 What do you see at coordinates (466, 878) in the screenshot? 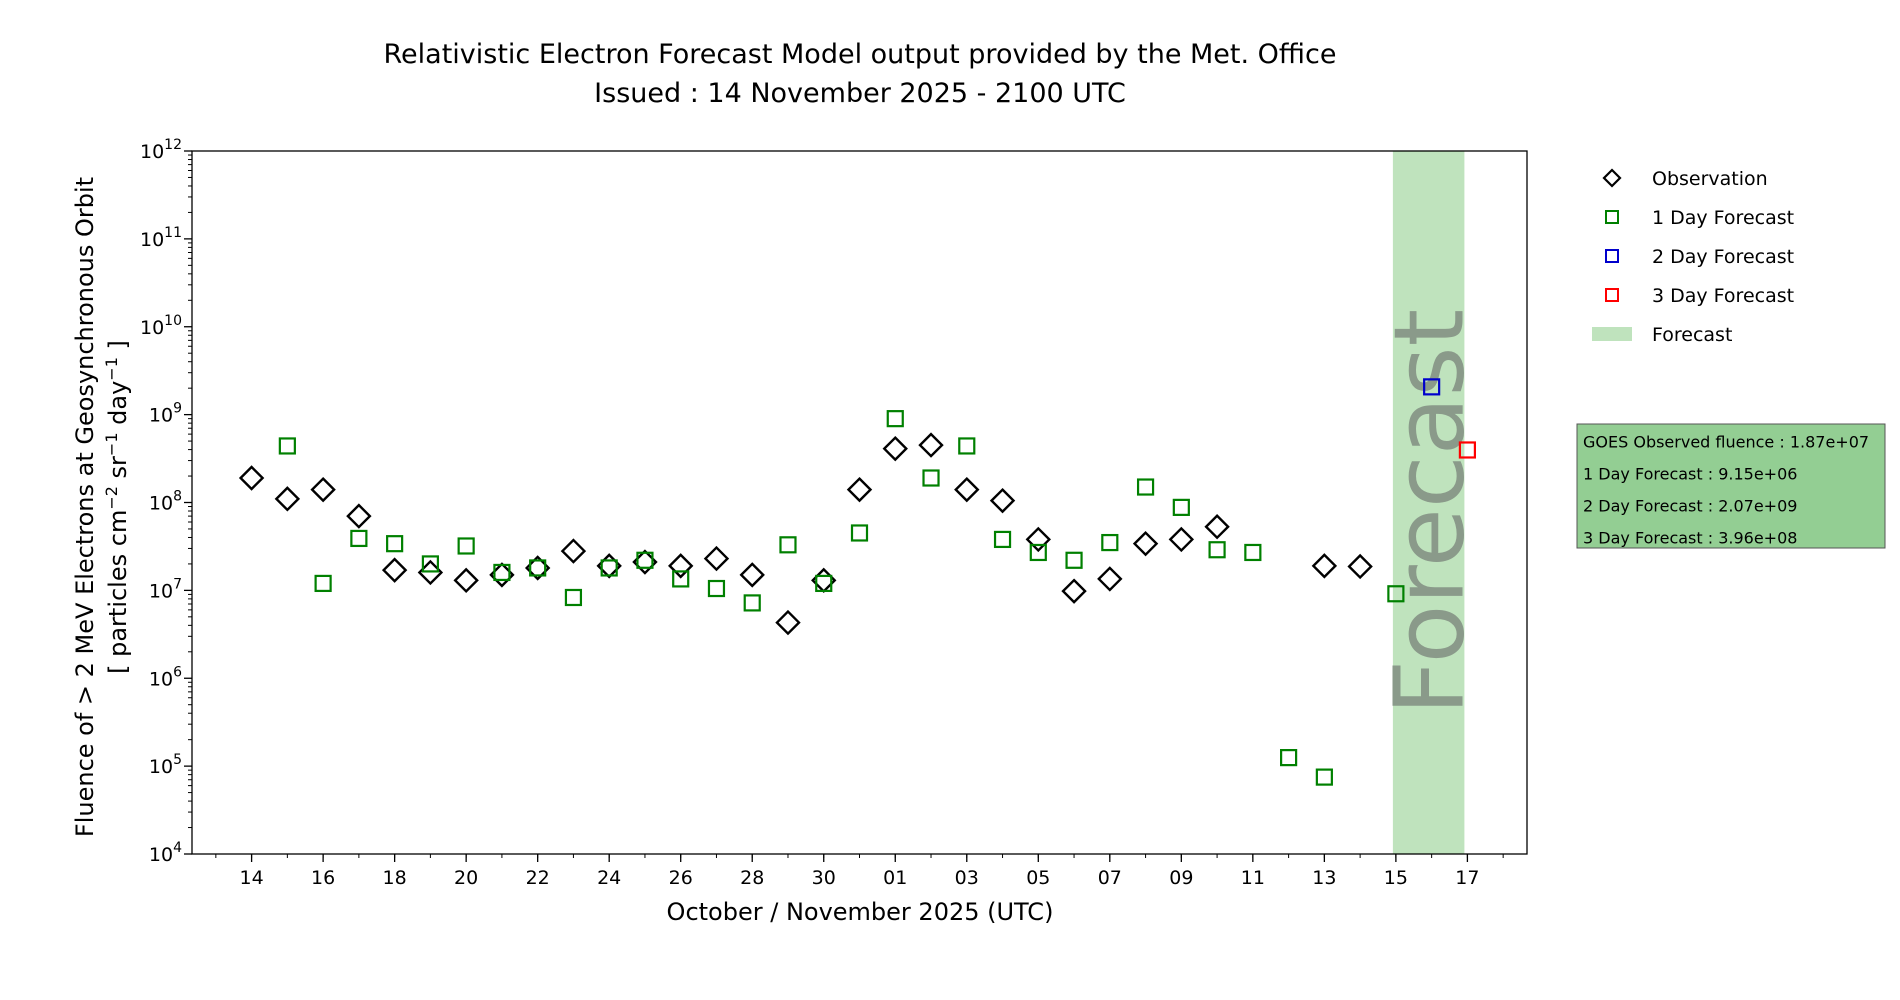
I see `x-tick-label: 20` at bounding box center [466, 878].